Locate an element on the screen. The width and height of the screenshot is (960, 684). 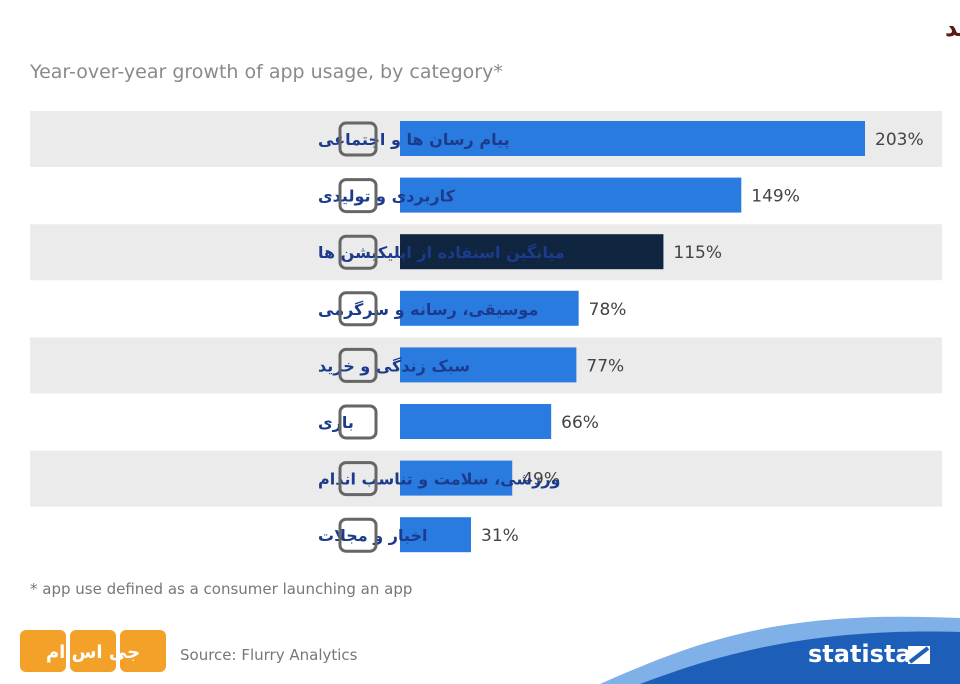
value-label: 66% is located at coordinates (580, 423).